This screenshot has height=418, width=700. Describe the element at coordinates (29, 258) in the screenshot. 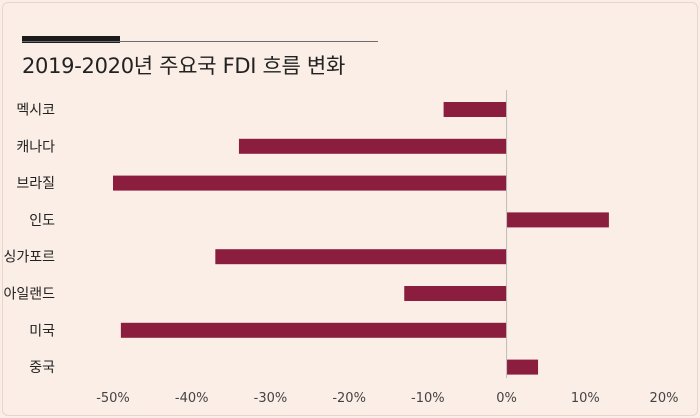

I see `category-label: 싱가포르` at that location.